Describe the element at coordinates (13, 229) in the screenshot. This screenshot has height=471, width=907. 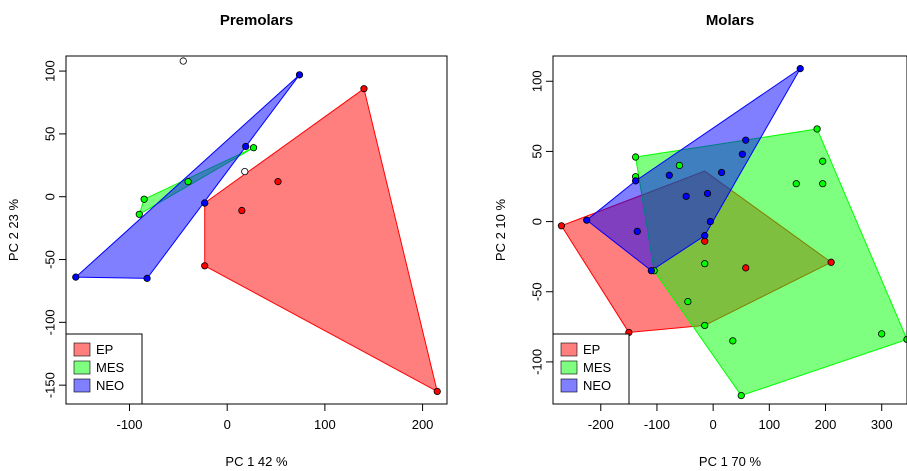
I see `y-axis-label: PC 2 23 %` at that location.